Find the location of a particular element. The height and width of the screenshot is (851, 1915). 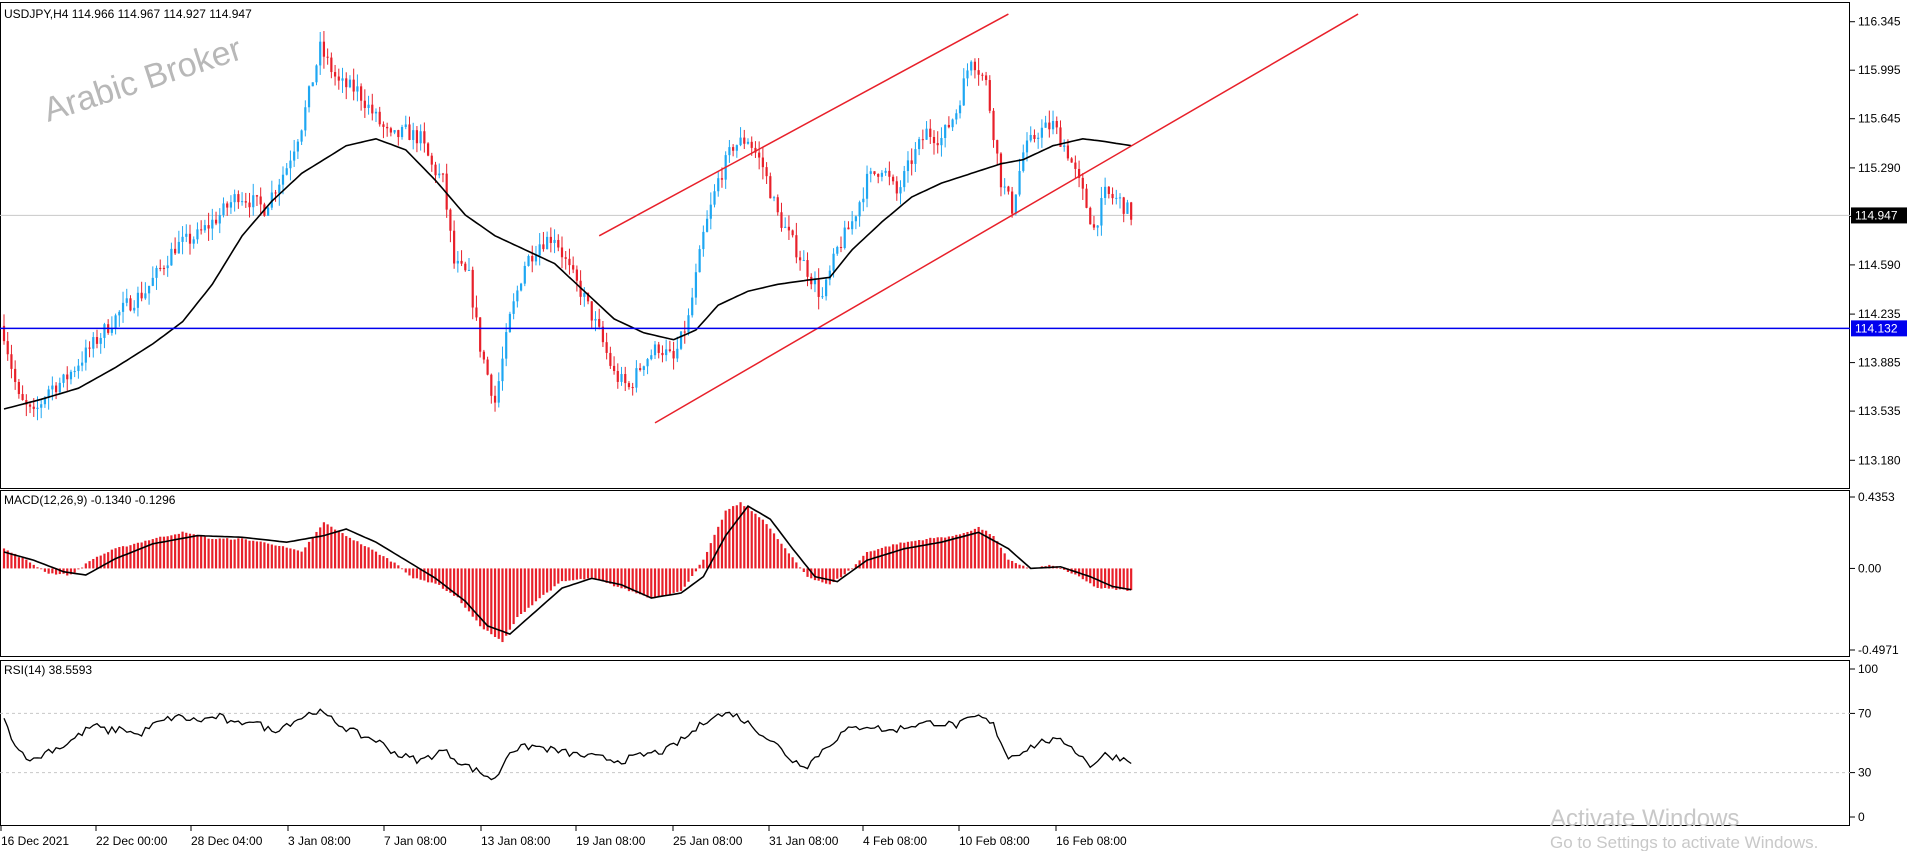

channel-upper-line is located at coordinates (803, 125).